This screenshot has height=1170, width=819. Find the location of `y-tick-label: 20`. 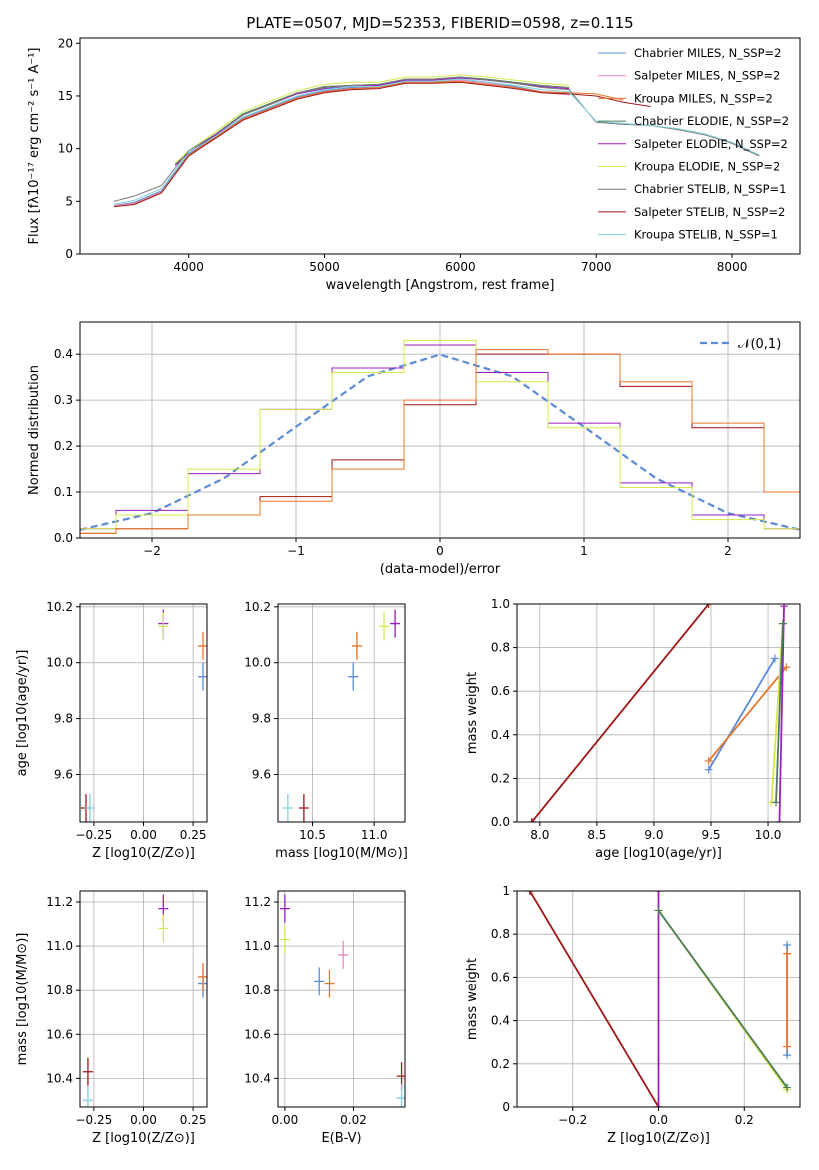

y-tick-label: 20 is located at coordinates (65, 43).